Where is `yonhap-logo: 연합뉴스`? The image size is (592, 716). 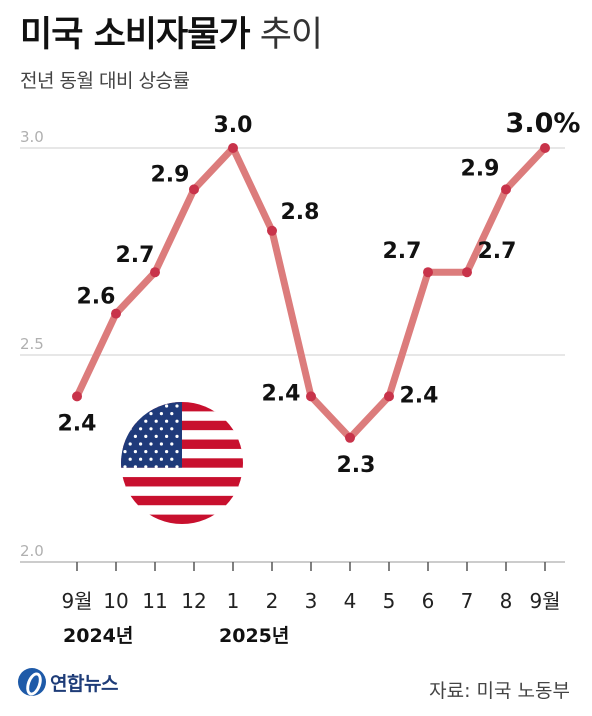
yonhap-logo: 연합뉴스 is located at coordinates (68, 682).